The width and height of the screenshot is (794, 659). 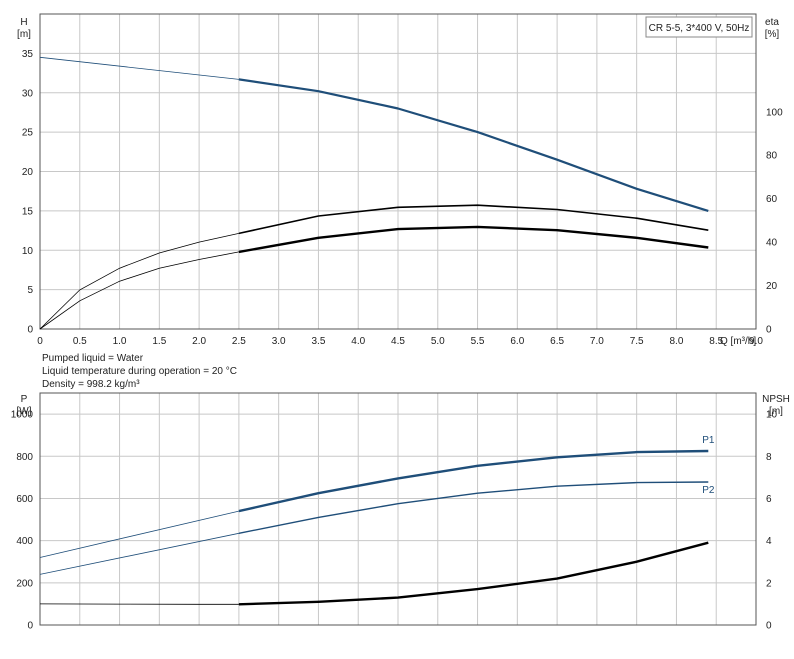 I want to click on q-tick-label: 2.5, so click(x=239, y=341).